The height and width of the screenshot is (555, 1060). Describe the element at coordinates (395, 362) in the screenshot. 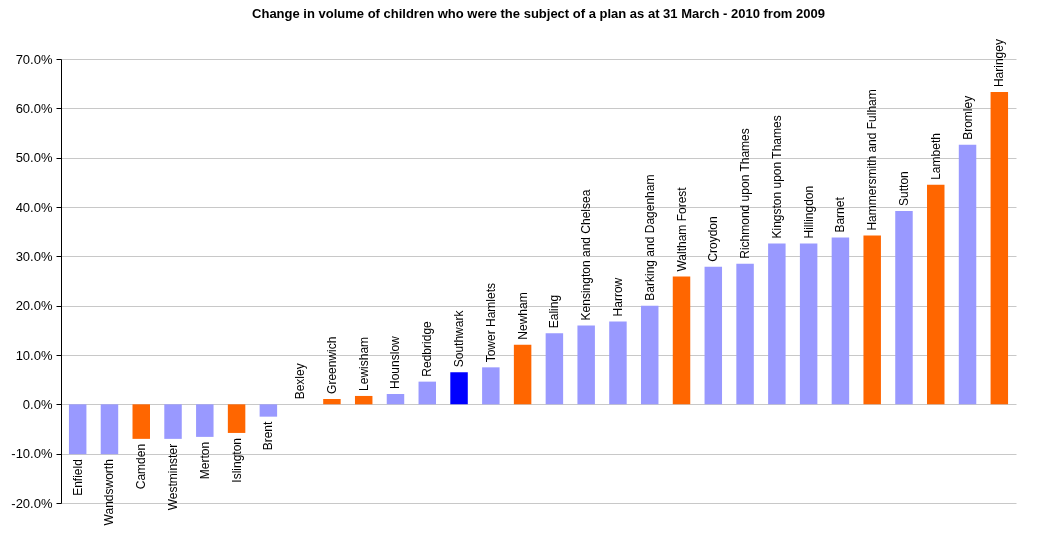

I see `x-tick-label: Hounslow` at that location.